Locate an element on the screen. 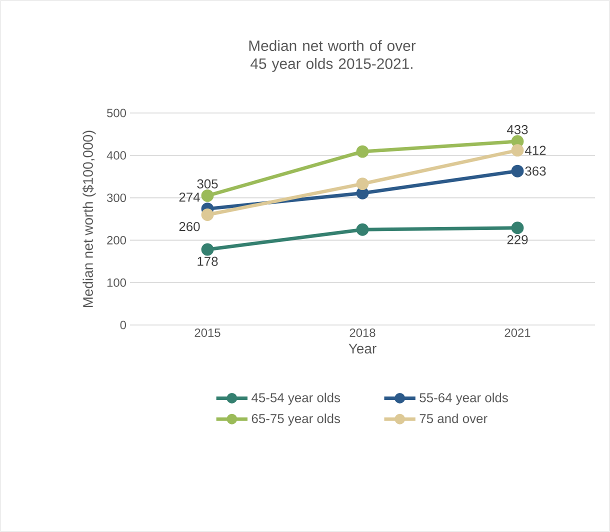 The width and height of the screenshot is (610, 532). y-tick-label: 300 is located at coordinates (116, 198).